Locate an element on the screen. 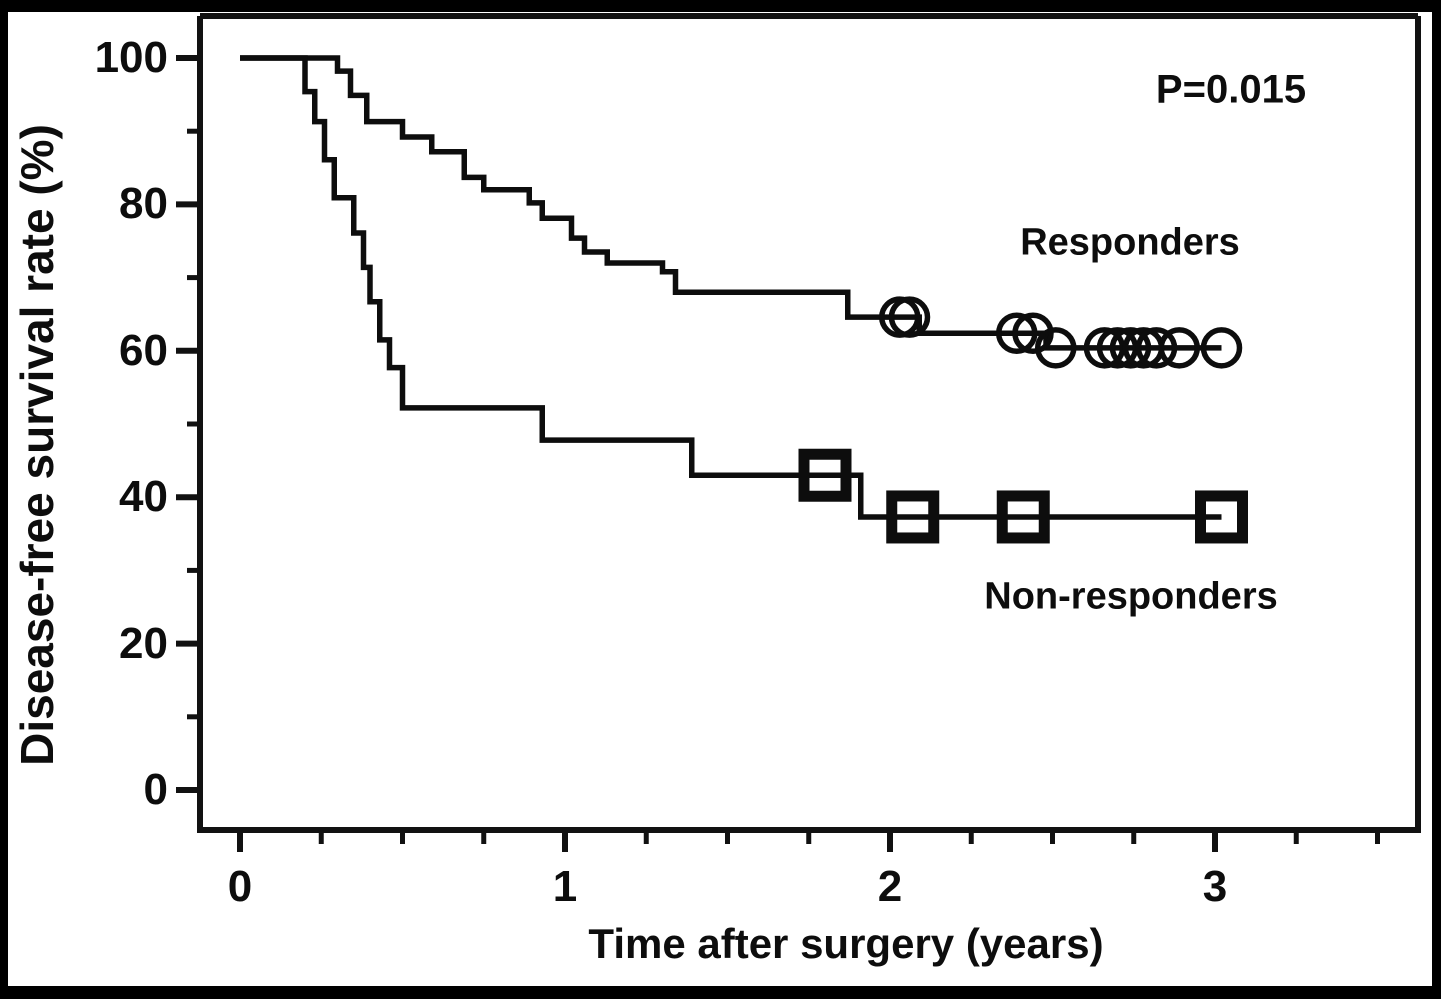 The image size is (1441, 999). y-axis-title: Disease-free survival rate (%) is located at coordinates (37, 445).